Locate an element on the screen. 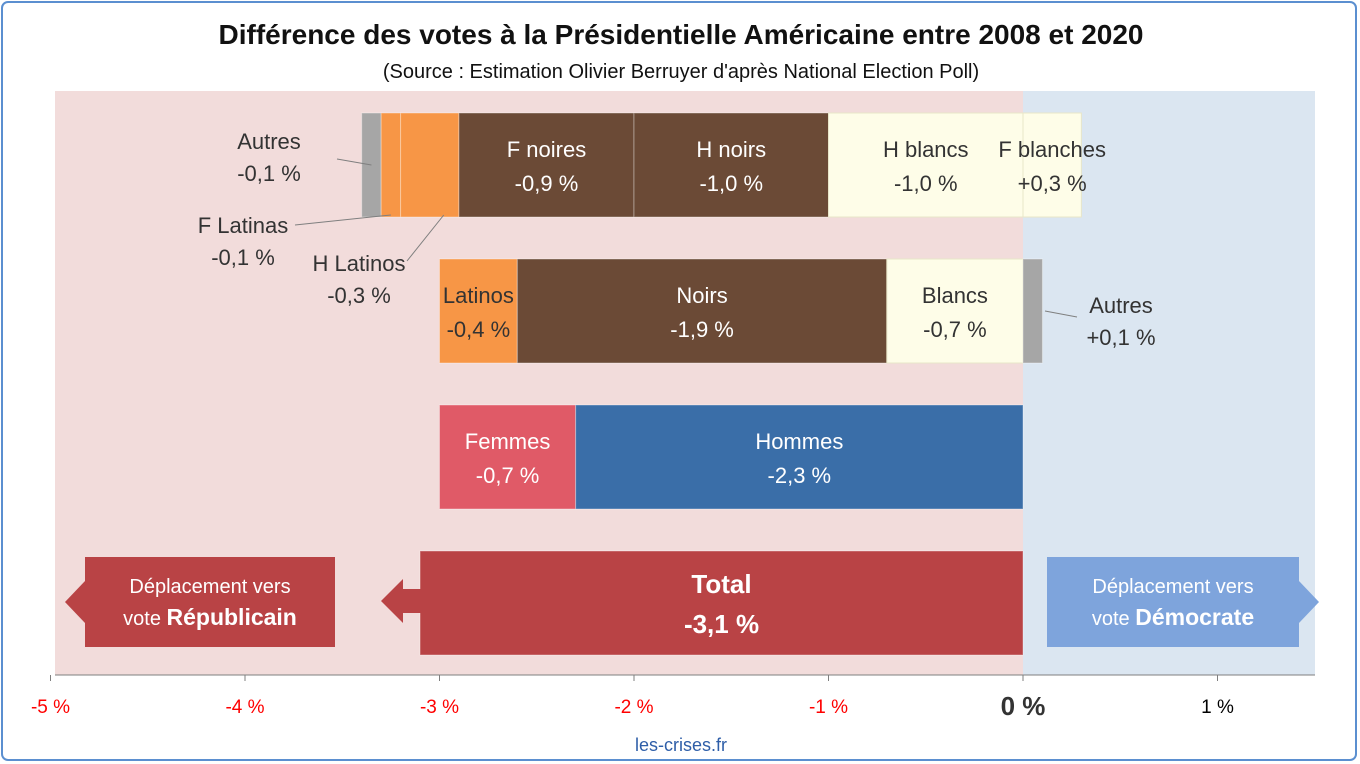 The image size is (1360, 764). row-gender: Femmes -0,7 % Hommes -2,3 % is located at coordinates (731, 457).